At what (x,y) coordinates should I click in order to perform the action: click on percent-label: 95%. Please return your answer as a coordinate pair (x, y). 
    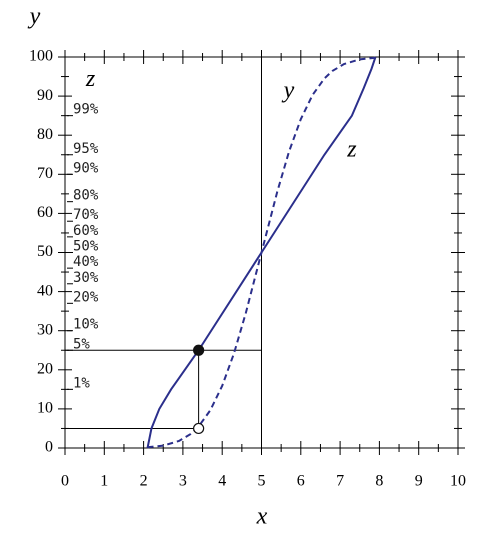
    Looking at the image, I should click on (86, 149).